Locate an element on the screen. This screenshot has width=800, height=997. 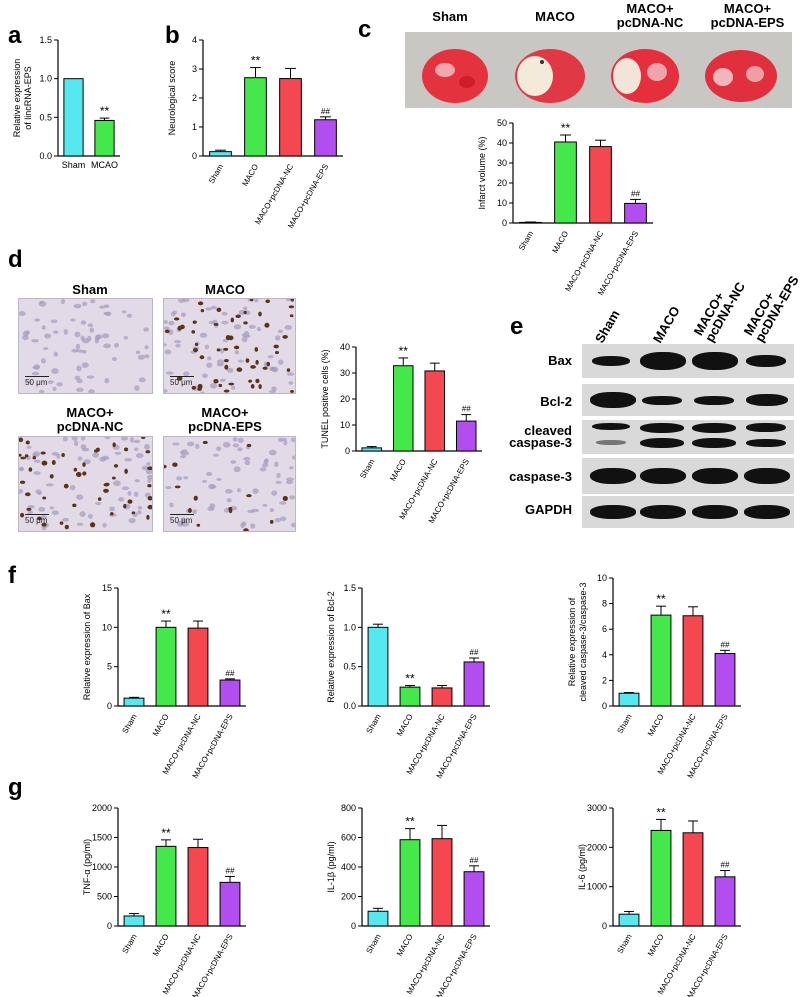
panel-letter-e: e is located at coordinates (517, 326).